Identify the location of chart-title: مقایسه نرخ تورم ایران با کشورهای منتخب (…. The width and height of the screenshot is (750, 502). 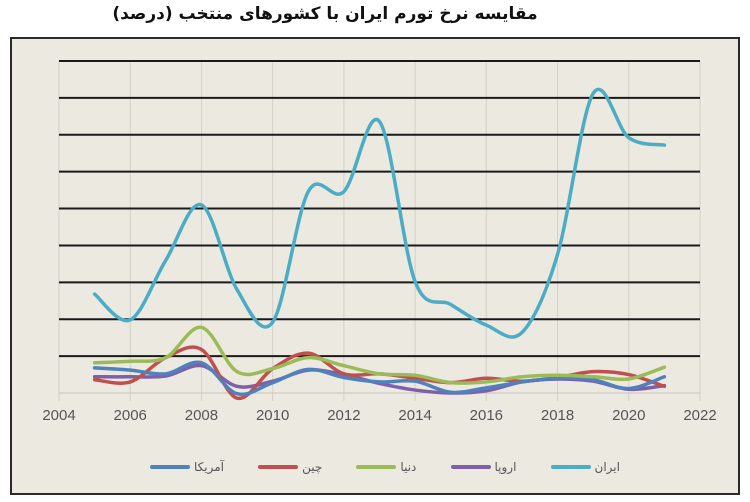
(325, 14).